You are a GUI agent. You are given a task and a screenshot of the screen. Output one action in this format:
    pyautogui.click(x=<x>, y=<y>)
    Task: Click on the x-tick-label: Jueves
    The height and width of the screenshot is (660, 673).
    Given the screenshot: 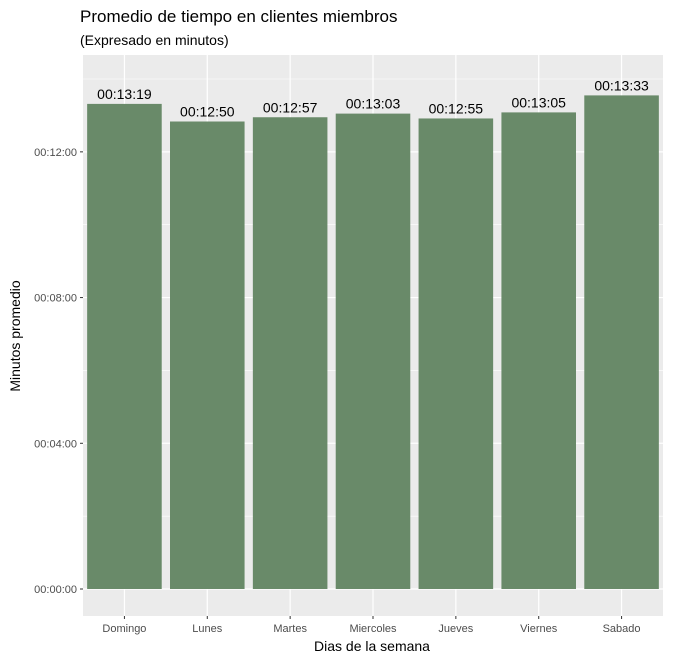 What is the action you would take?
    pyautogui.click(x=455, y=629)
    